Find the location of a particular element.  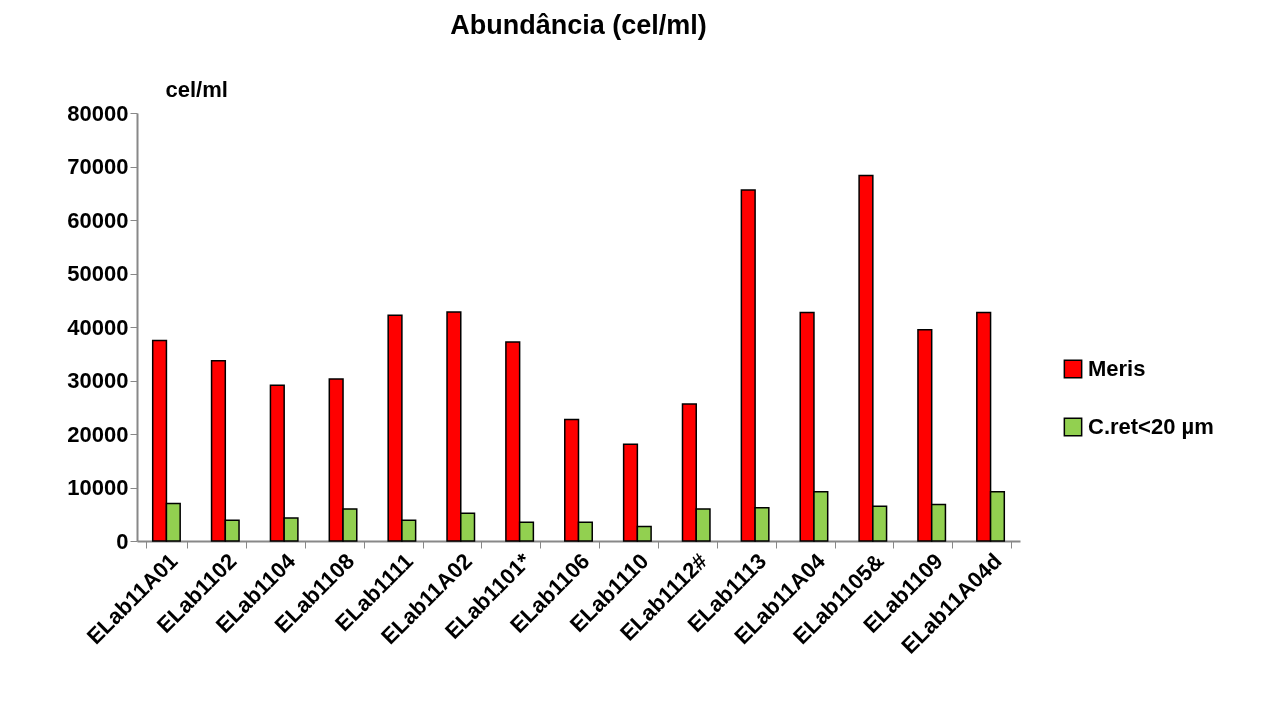

y-tick-label: 20000 is located at coordinates (98, 434).